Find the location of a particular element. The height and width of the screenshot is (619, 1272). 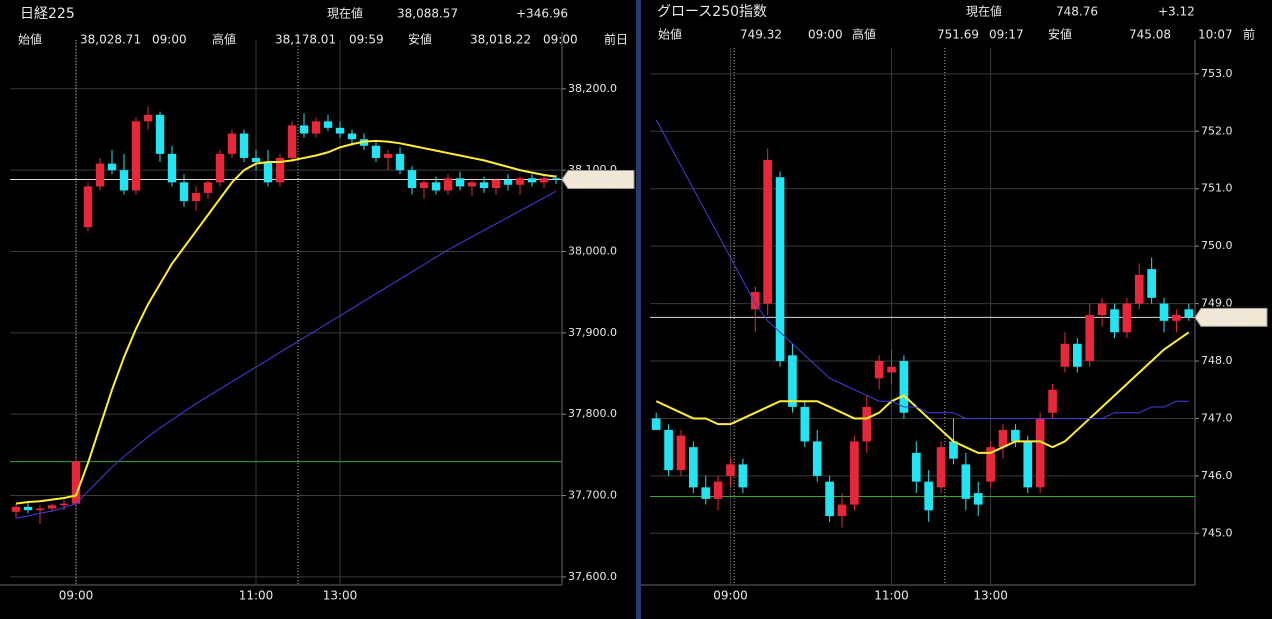

header-change: +346.96 is located at coordinates (542, 14).